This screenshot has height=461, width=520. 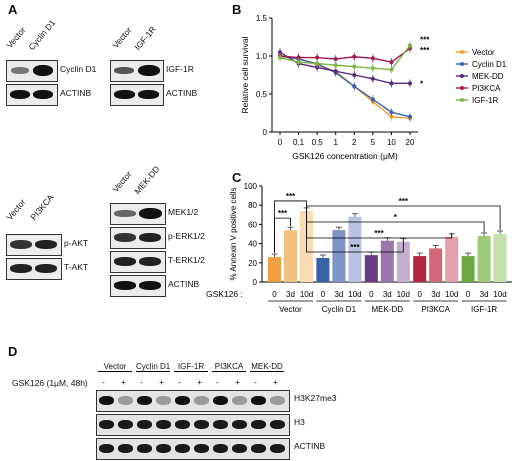 What do you see at coordinates (262, 94) in the screenshot?
I see `y-tick-label: 0.5` at bounding box center [262, 94].